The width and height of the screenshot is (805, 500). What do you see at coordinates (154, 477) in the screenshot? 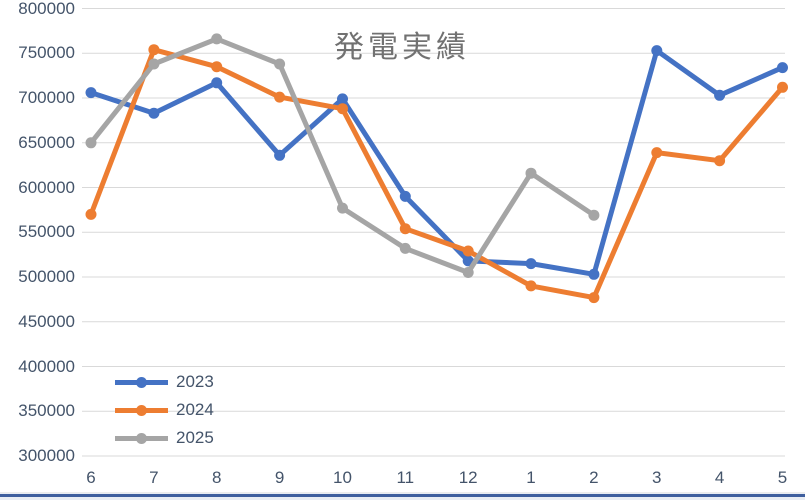
I see `x-axis-tick-label: 7` at bounding box center [154, 477].